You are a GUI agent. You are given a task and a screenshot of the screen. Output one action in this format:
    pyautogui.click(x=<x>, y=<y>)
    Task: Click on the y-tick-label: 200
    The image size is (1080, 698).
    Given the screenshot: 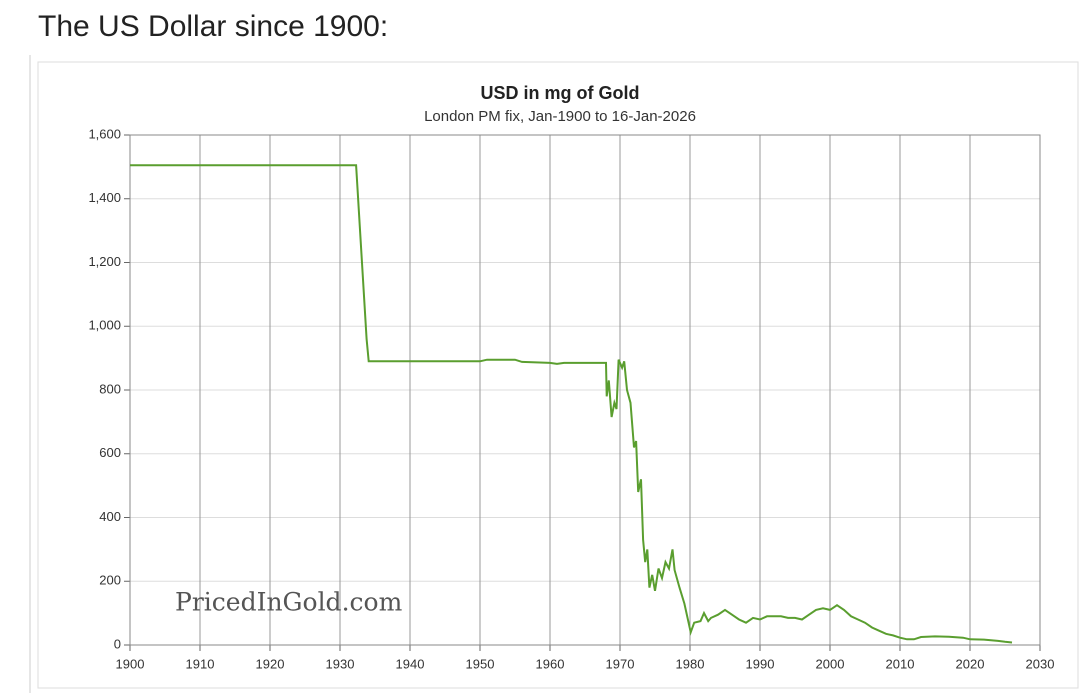 What is the action you would take?
    pyautogui.click(x=110, y=580)
    